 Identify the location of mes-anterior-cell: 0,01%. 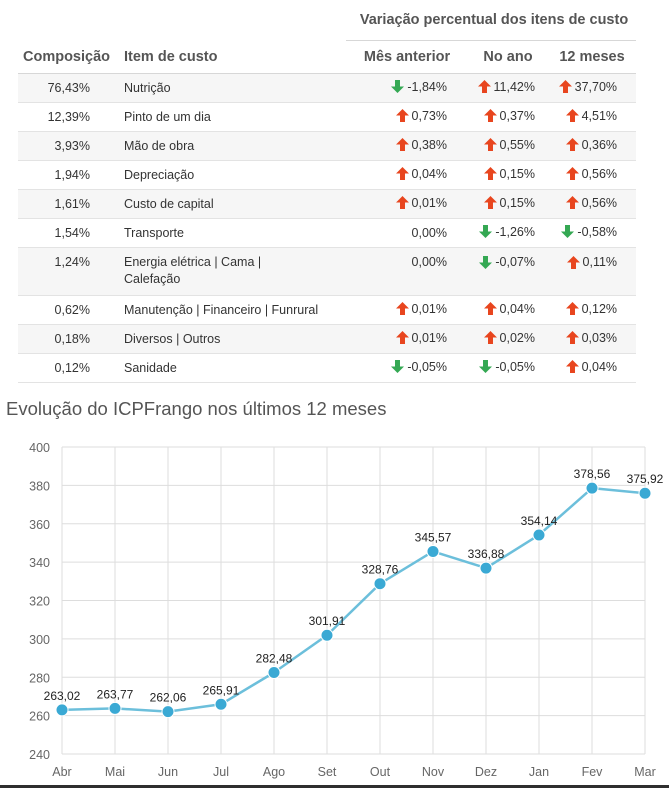
(407, 339).